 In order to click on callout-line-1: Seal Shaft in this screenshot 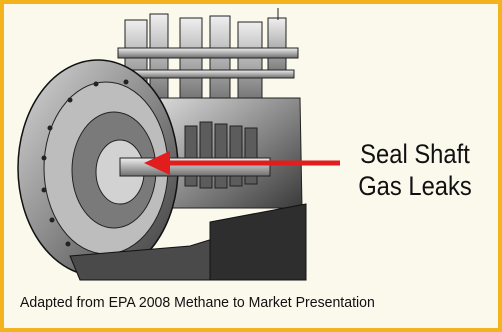, I will do `click(415, 154)`.